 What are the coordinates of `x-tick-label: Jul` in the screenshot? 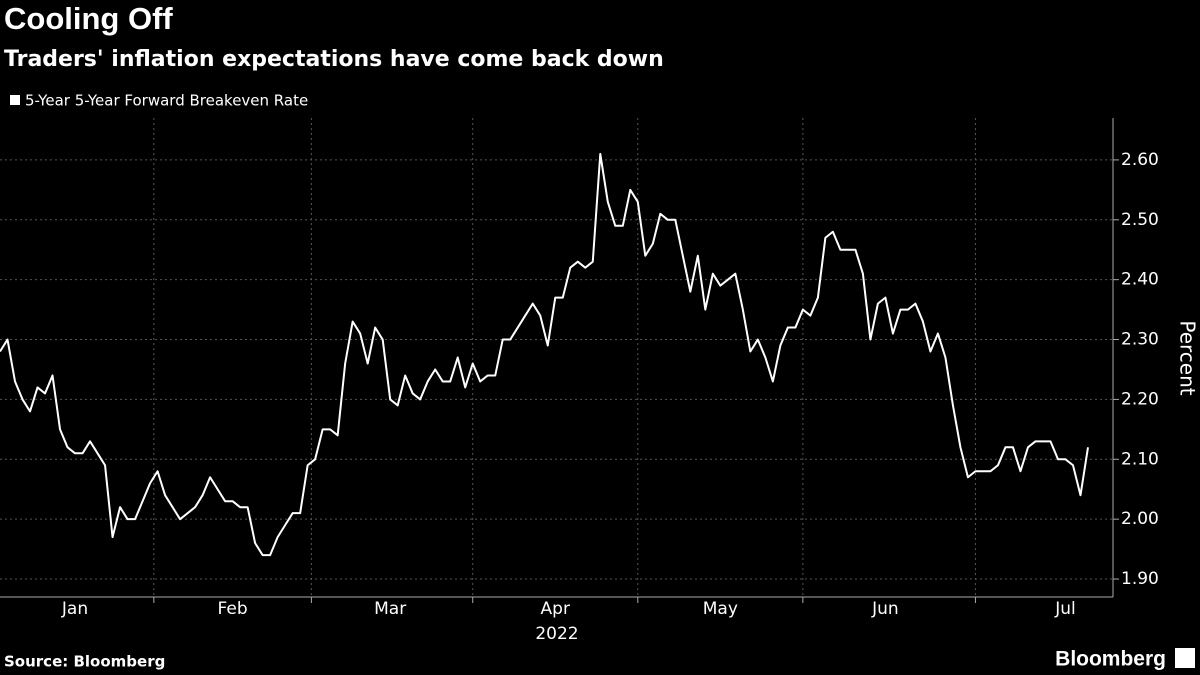 It's located at (1065, 609).